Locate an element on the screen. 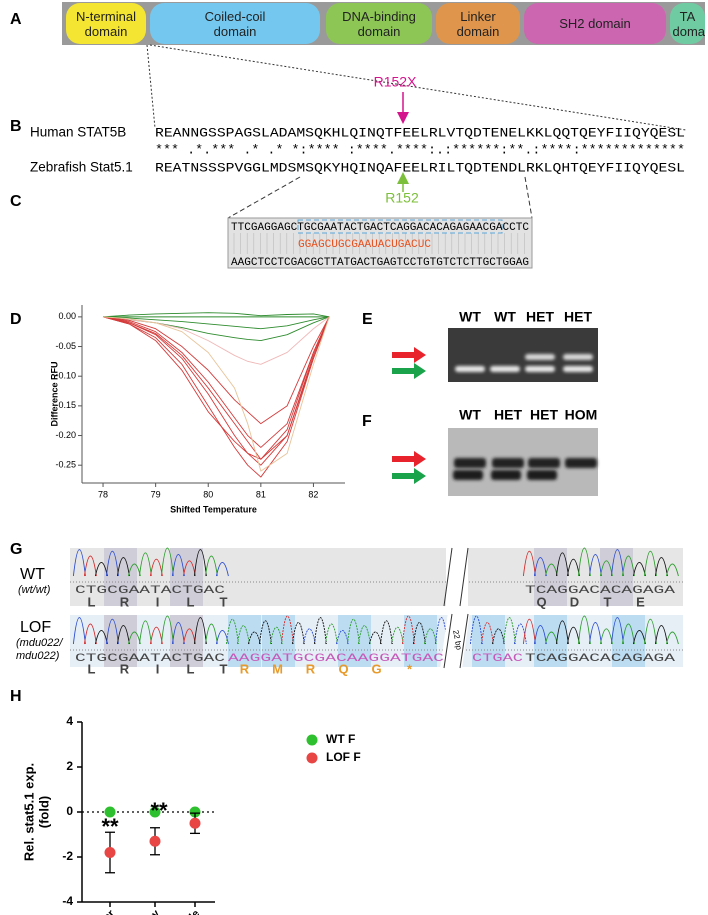 The image size is (708, 915). y-tick-label: -0.10 is located at coordinates (65, 376).